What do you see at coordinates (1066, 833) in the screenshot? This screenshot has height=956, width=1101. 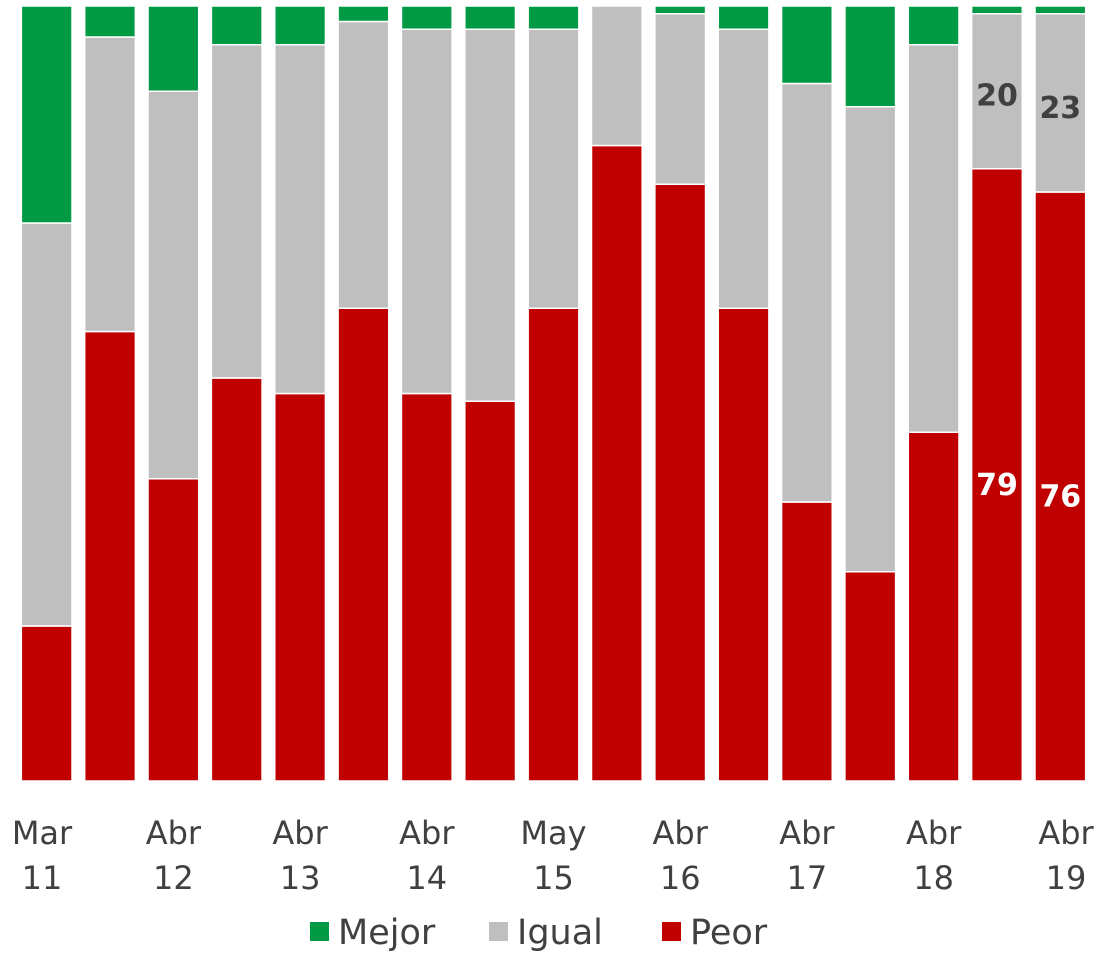 I see `x-tick-label-9-line1: Abr` at bounding box center [1066, 833].